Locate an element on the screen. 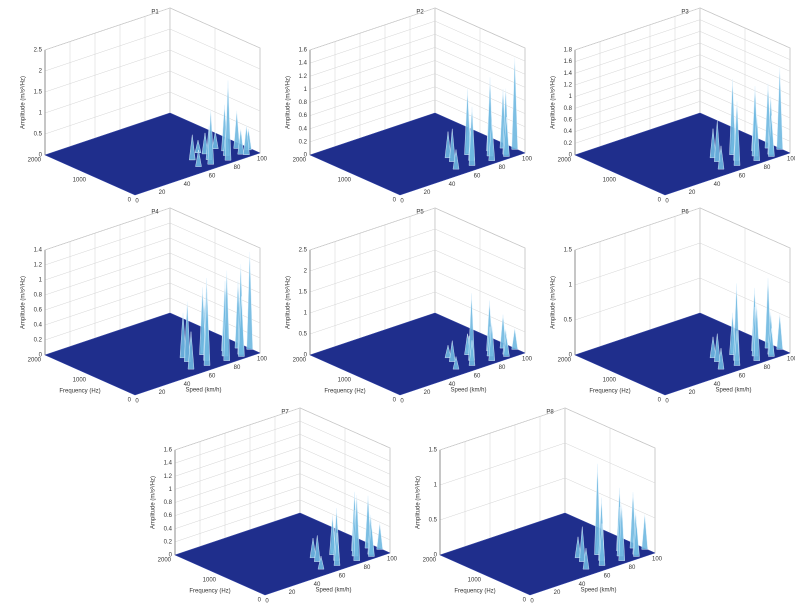 Image resolution: width=795 pixels, height=606 pixels. panel-title: P5 is located at coordinates (420, 213).